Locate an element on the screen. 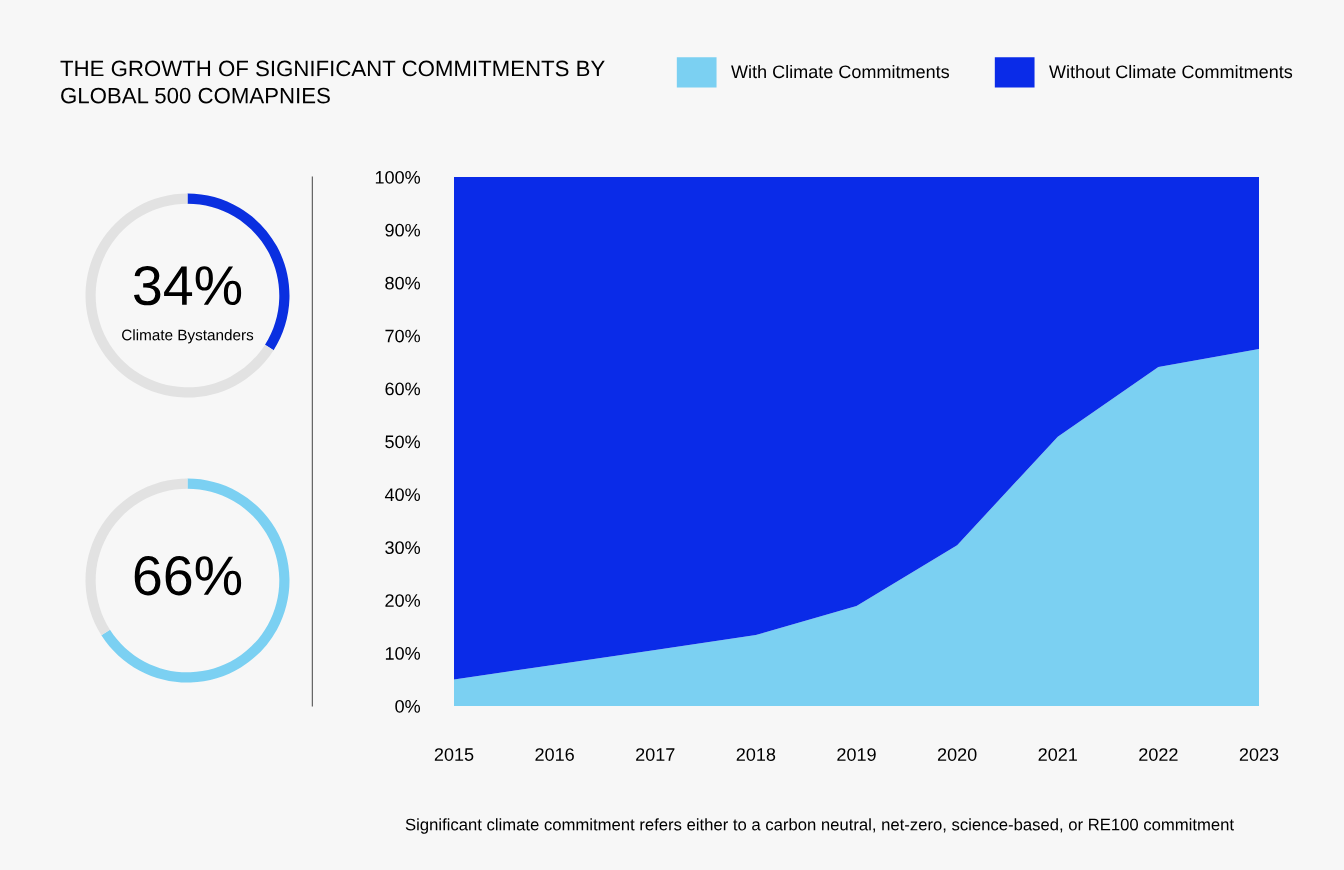  y-tick-label: 90% is located at coordinates (403, 230).